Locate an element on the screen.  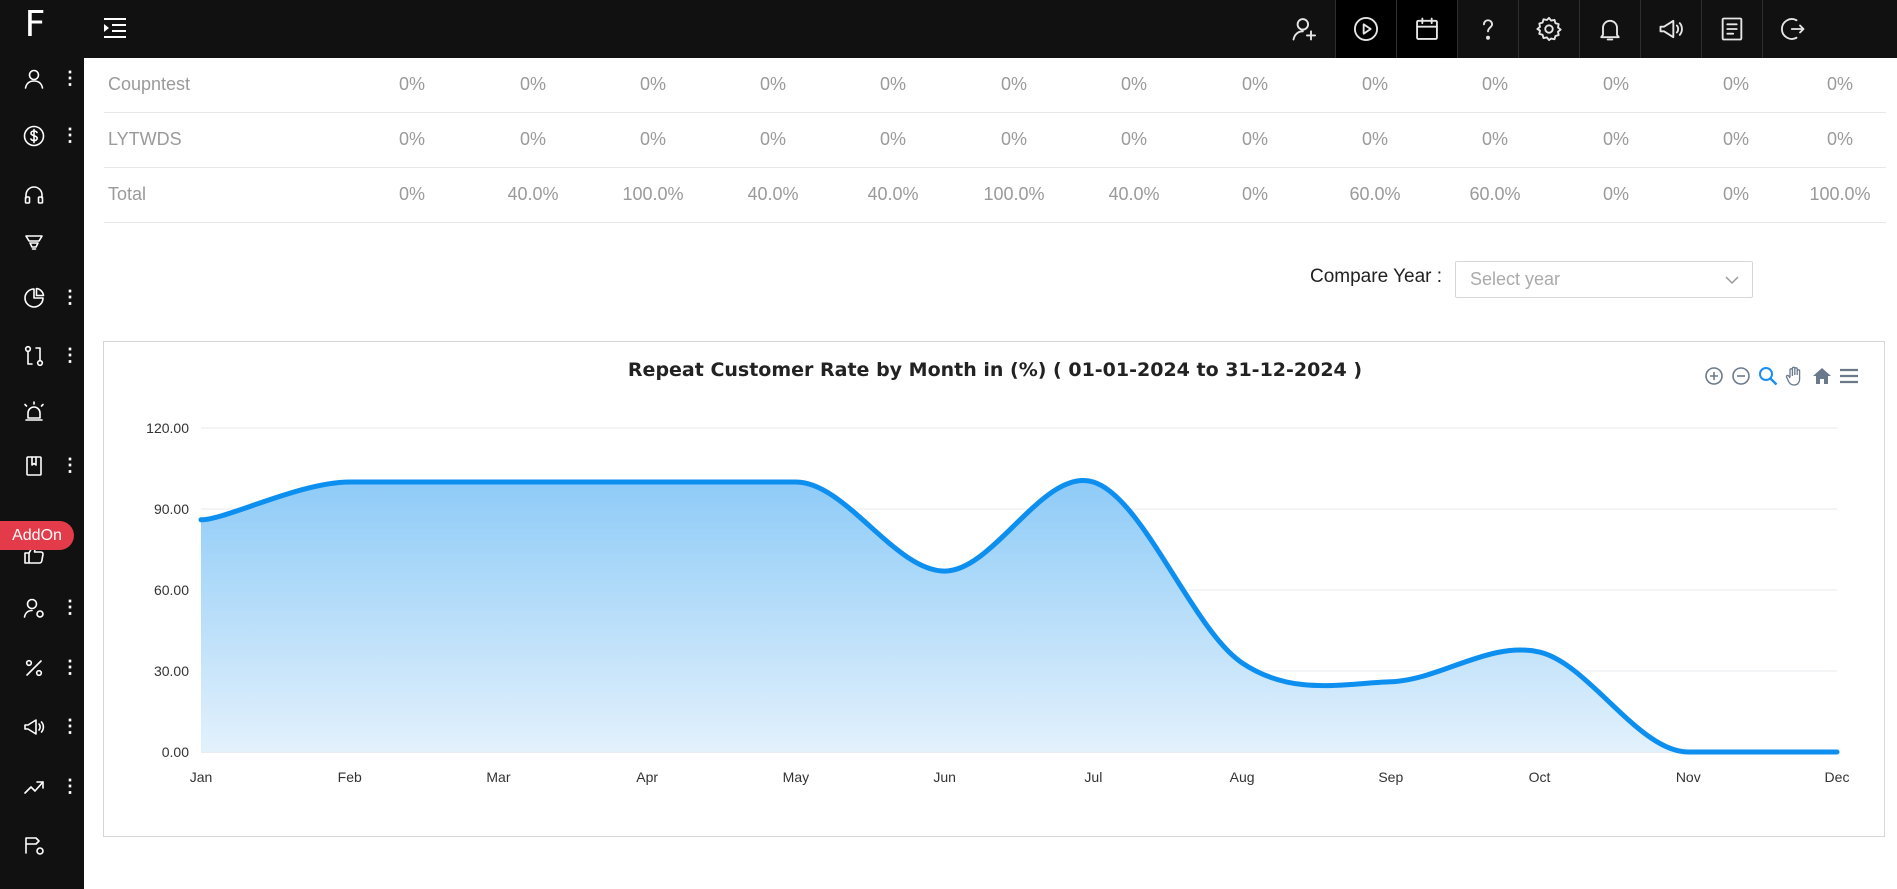
topbar-help-button is located at coordinates (1487, 29).